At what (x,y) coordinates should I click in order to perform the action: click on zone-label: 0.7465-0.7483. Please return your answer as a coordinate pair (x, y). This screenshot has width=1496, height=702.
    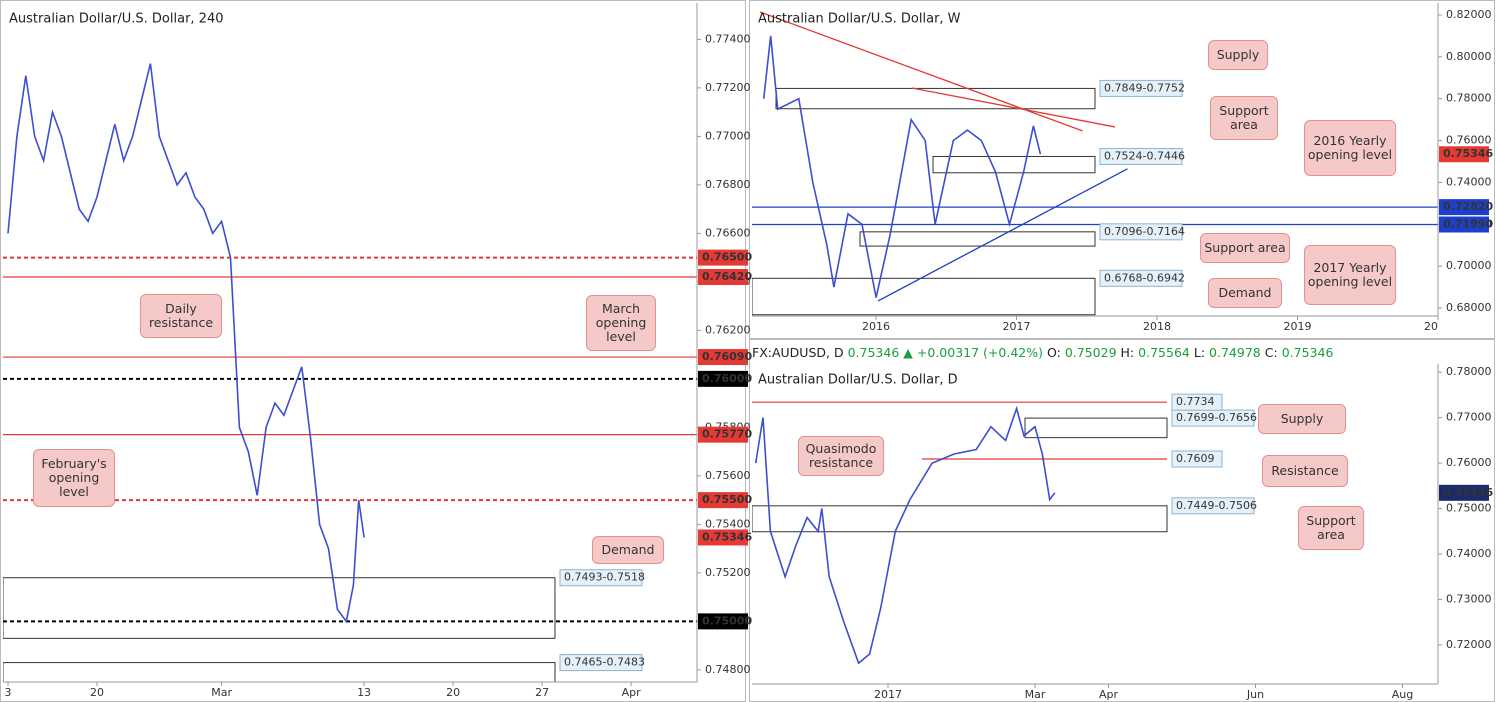
    Looking at the image, I should click on (604, 662).